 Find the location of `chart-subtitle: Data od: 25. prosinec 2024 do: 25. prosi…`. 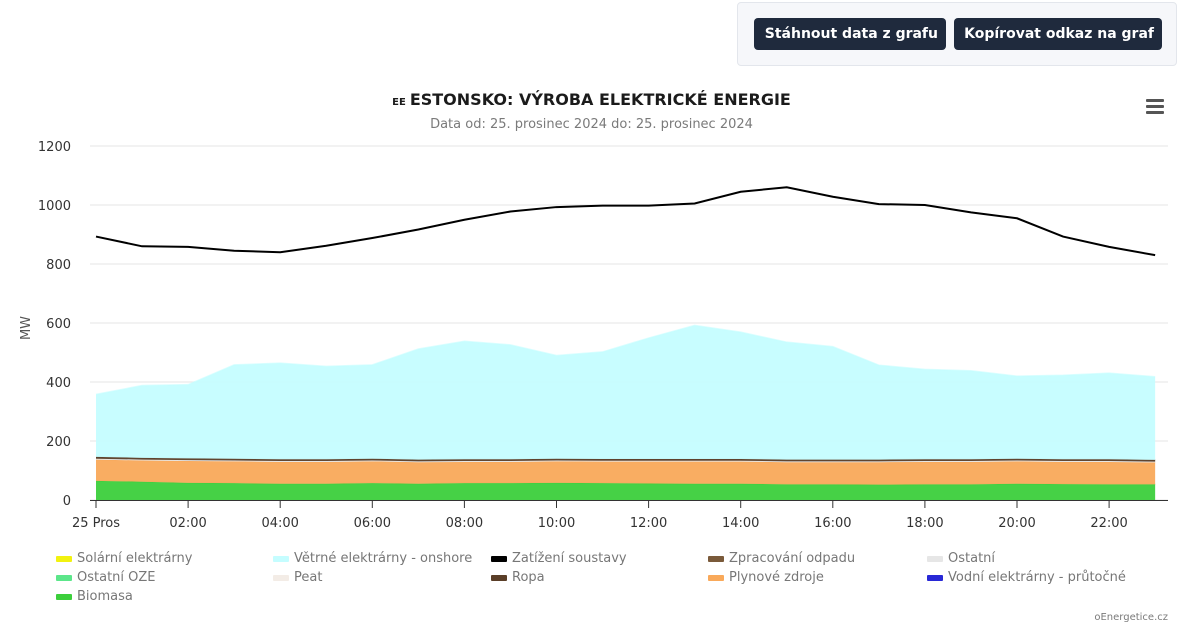

chart-subtitle: Data od: 25. prosinec 2024 do: 25. prosi… is located at coordinates (591, 124).